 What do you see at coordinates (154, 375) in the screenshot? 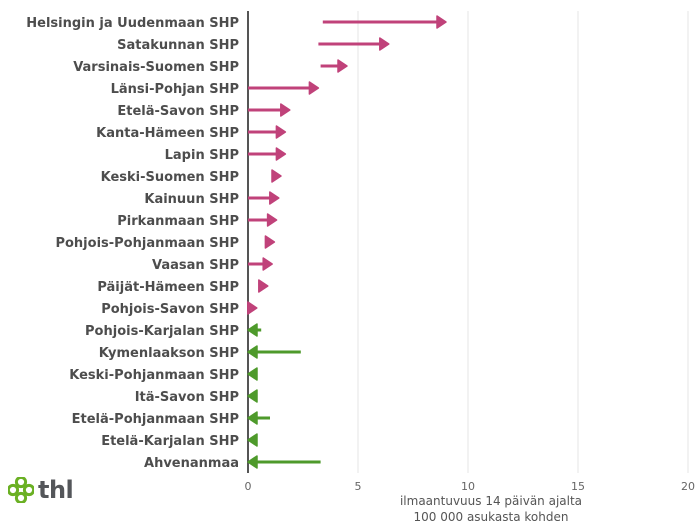
I see `category-label: Keski-Pohjanmaan SHP` at bounding box center [154, 375].